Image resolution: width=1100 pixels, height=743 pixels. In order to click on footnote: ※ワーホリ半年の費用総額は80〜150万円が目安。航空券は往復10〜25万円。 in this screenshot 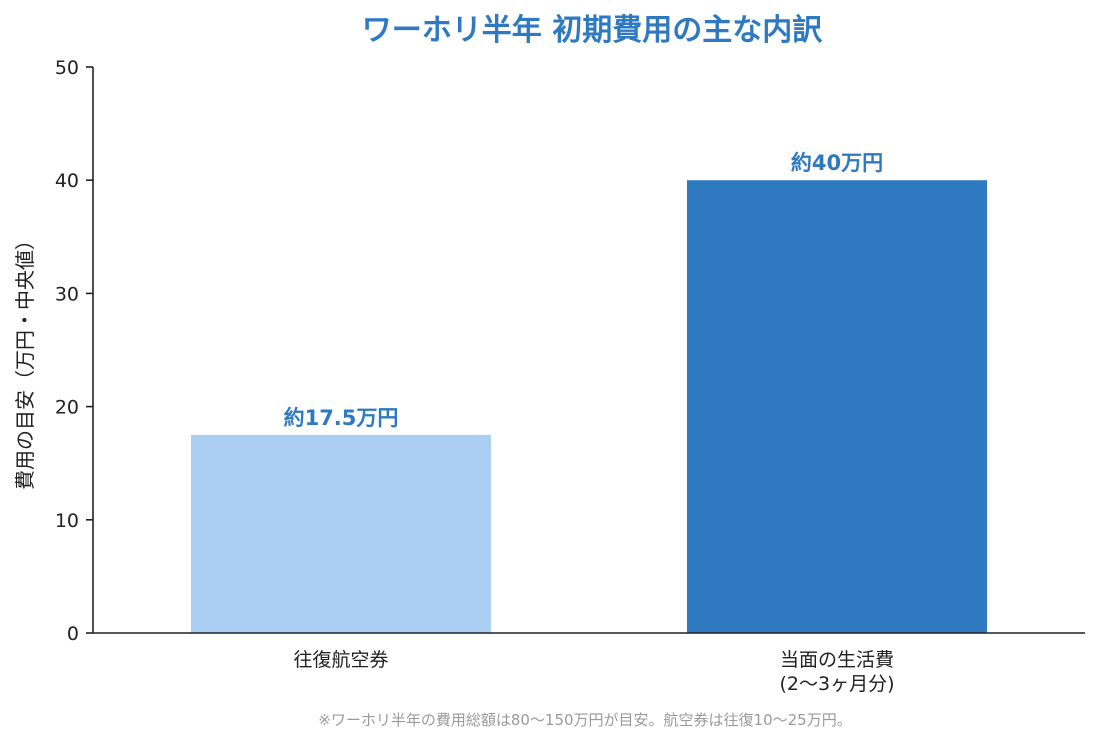, I will do `click(584, 720)`.